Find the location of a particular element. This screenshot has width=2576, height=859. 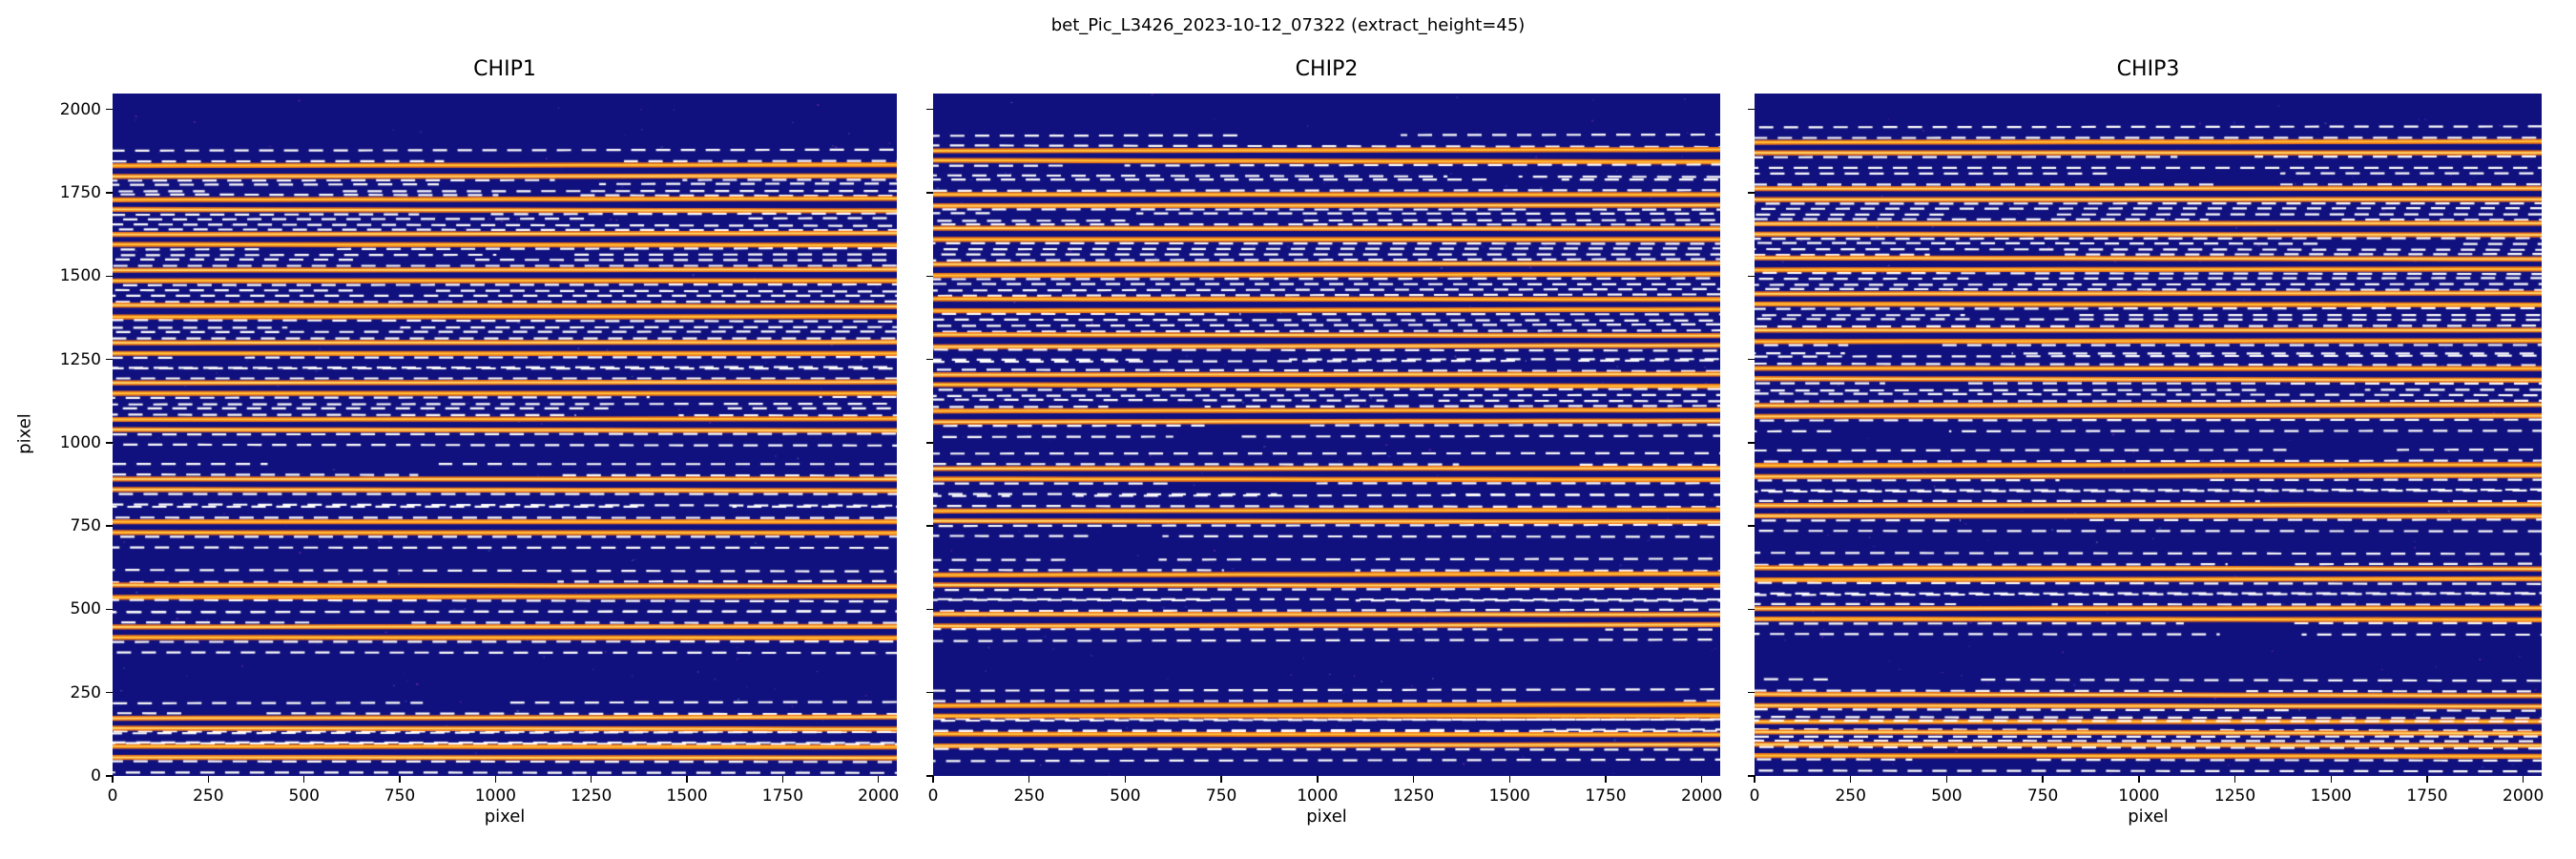

chip2-x-axis-label: pixel is located at coordinates (1326, 817).